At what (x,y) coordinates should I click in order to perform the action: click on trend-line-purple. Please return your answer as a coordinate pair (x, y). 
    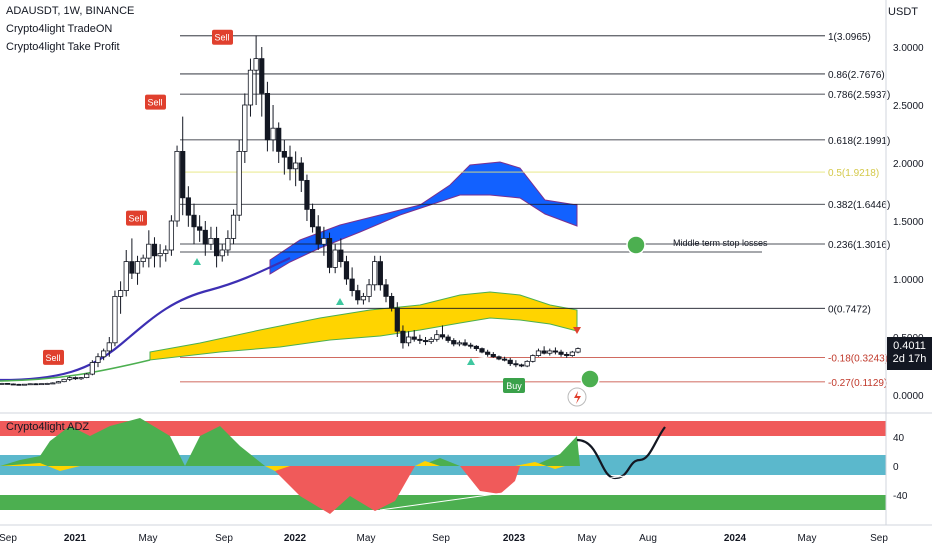
    Looking at the image, I should click on (145, 319).